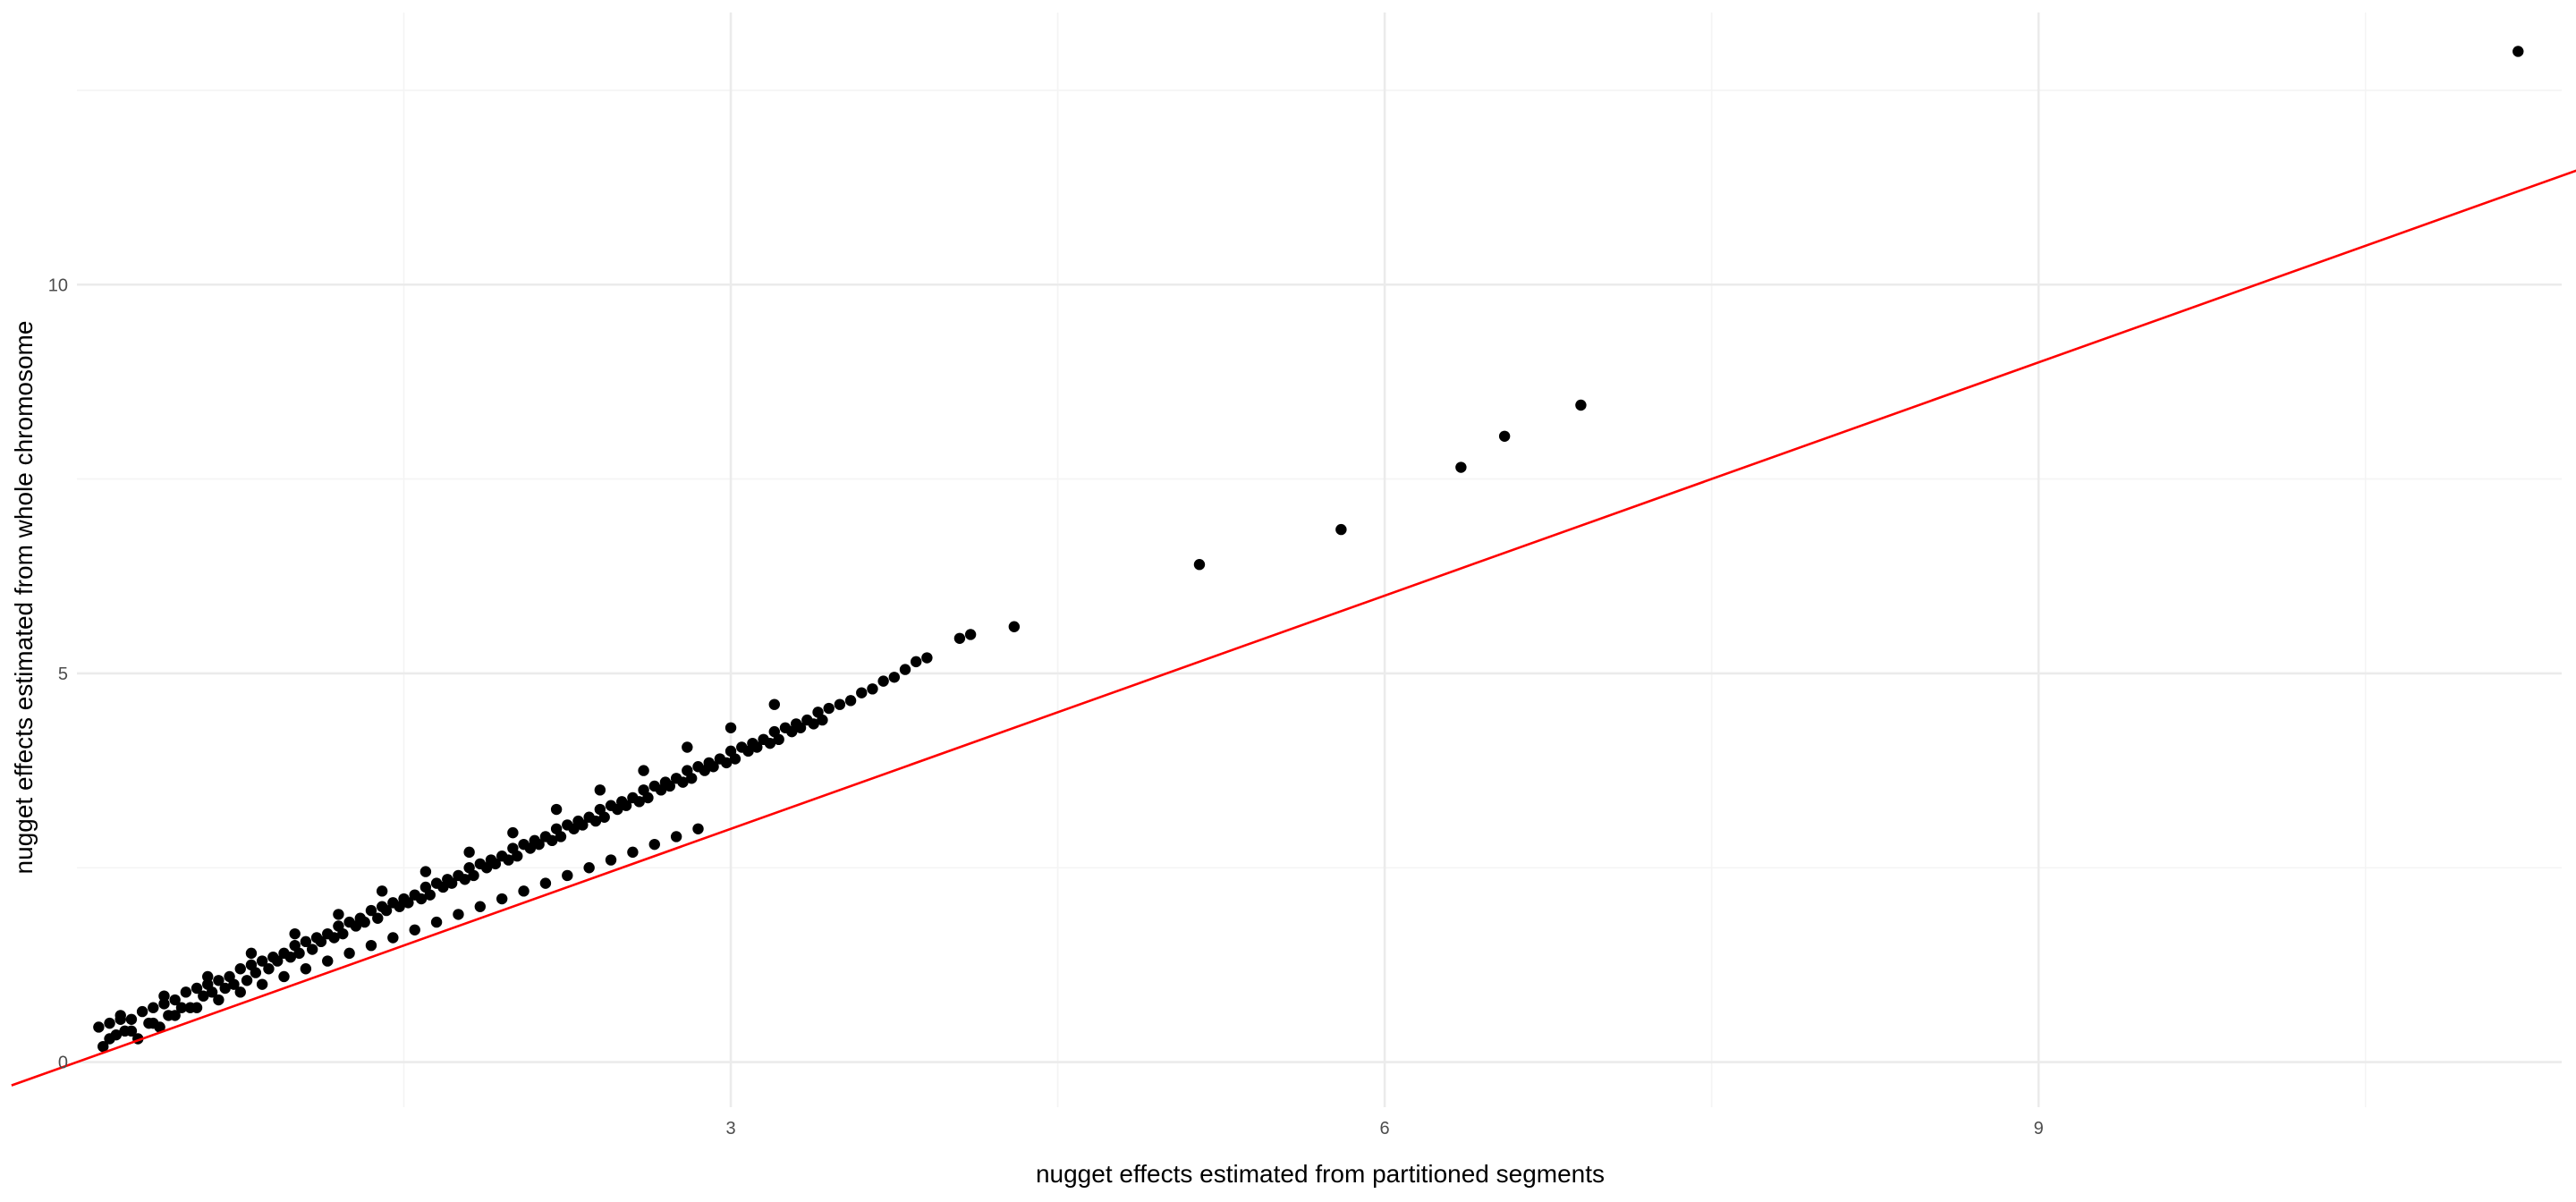 This screenshot has height=1202, width=2576. I want to click on x-tick-label: 3, so click(730, 1129).